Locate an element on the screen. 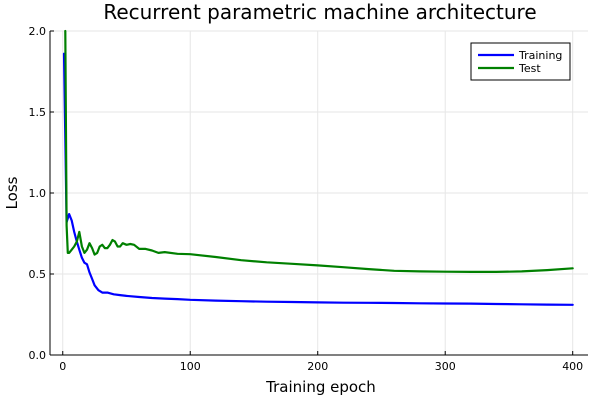 Image resolution: width=600 pixels, height=400 pixels. x-tick-label: 200 is located at coordinates (317, 366).